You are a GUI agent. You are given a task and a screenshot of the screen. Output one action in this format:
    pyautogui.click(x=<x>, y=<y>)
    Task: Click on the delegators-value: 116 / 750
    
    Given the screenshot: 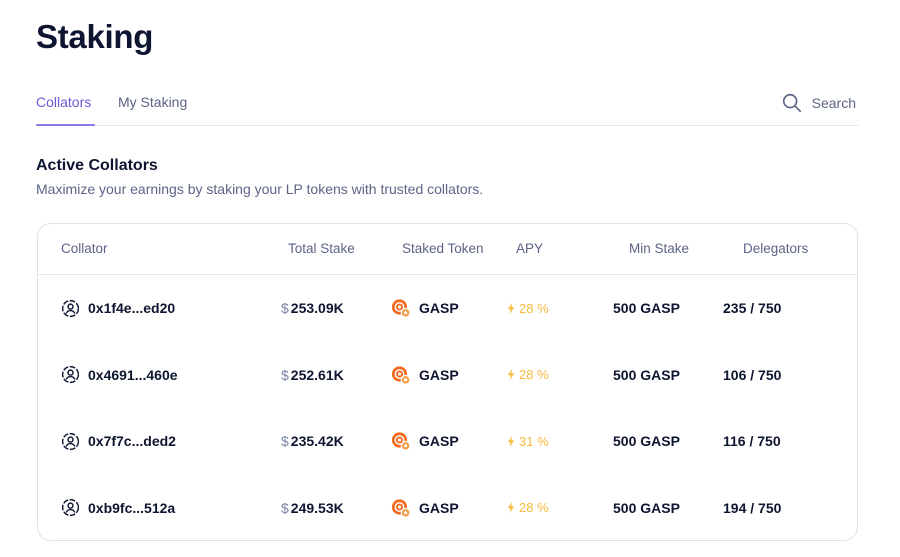 What is the action you would take?
    pyautogui.click(x=752, y=441)
    